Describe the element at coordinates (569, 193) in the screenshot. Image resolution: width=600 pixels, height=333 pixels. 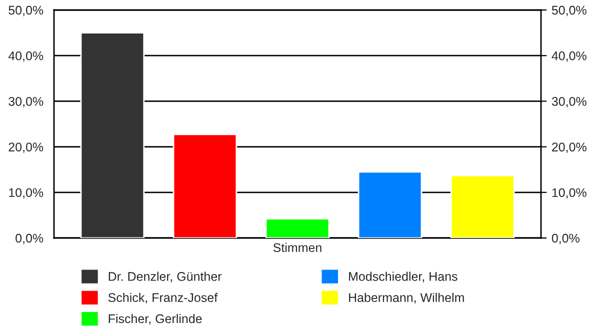
I see `text: 10,0%` at that location.